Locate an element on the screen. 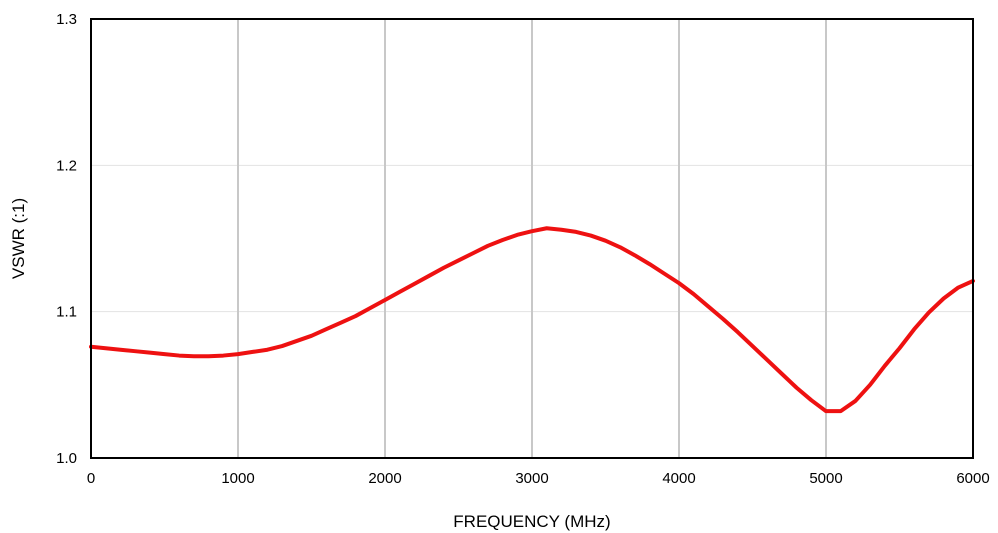 The height and width of the screenshot is (533, 998). x-tick-label-3000: 3000 is located at coordinates (531, 478).